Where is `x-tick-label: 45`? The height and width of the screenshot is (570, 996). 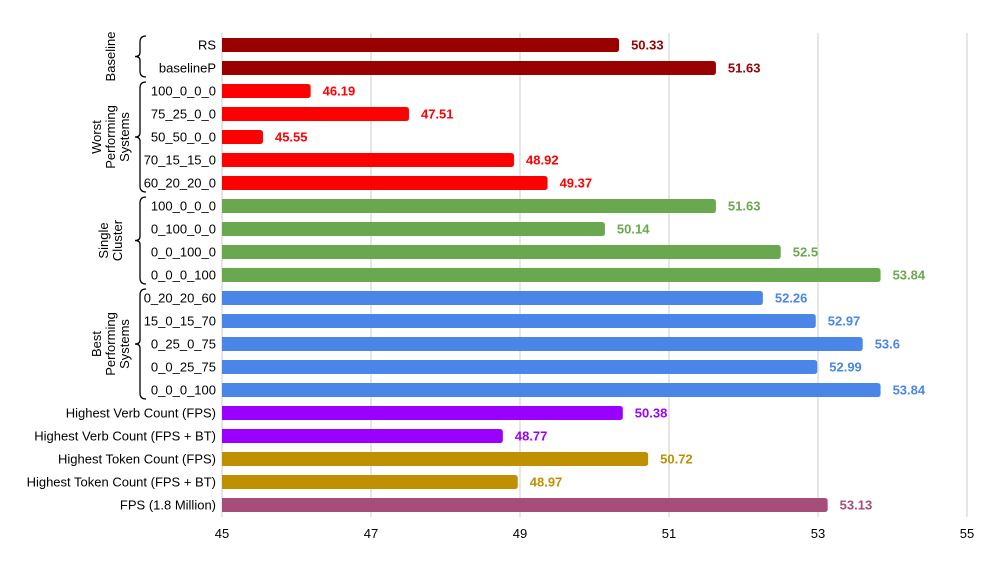
x-tick-label: 45 is located at coordinates (222, 533).